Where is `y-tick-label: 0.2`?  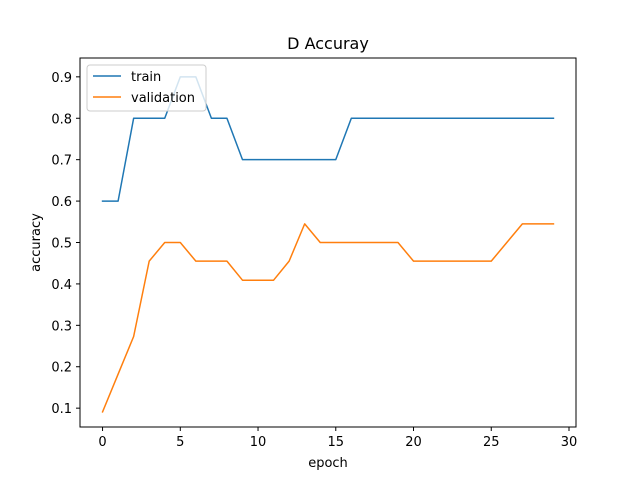
y-tick-label: 0.2 is located at coordinates (61, 368).